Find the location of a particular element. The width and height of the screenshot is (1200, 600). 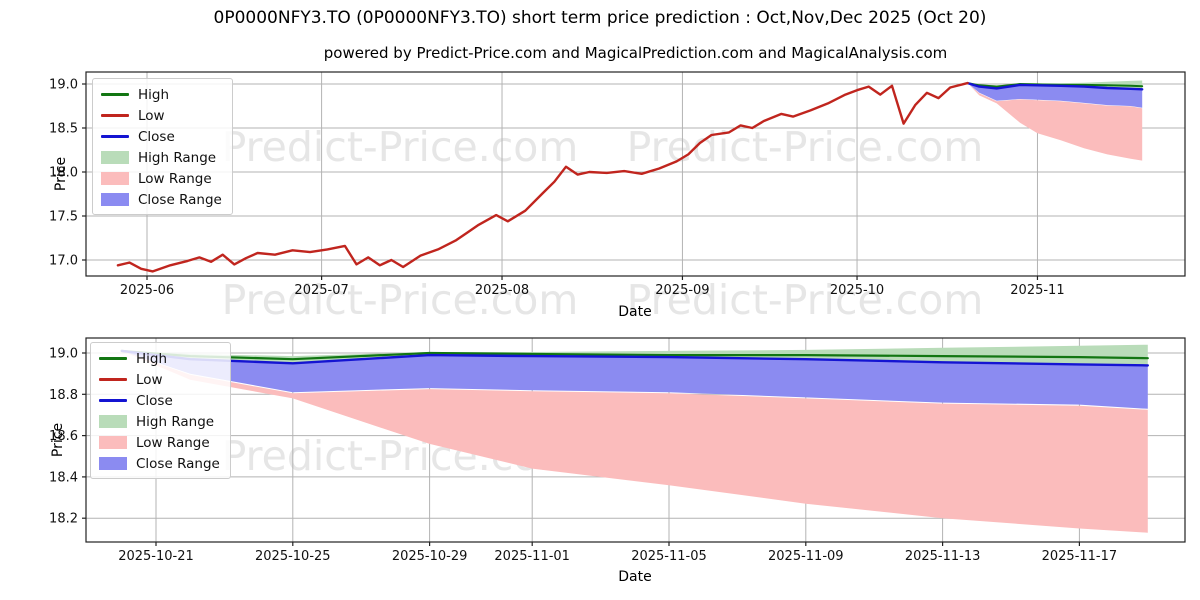

y-tick-label: 18.8 is located at coordinates (63, 395).